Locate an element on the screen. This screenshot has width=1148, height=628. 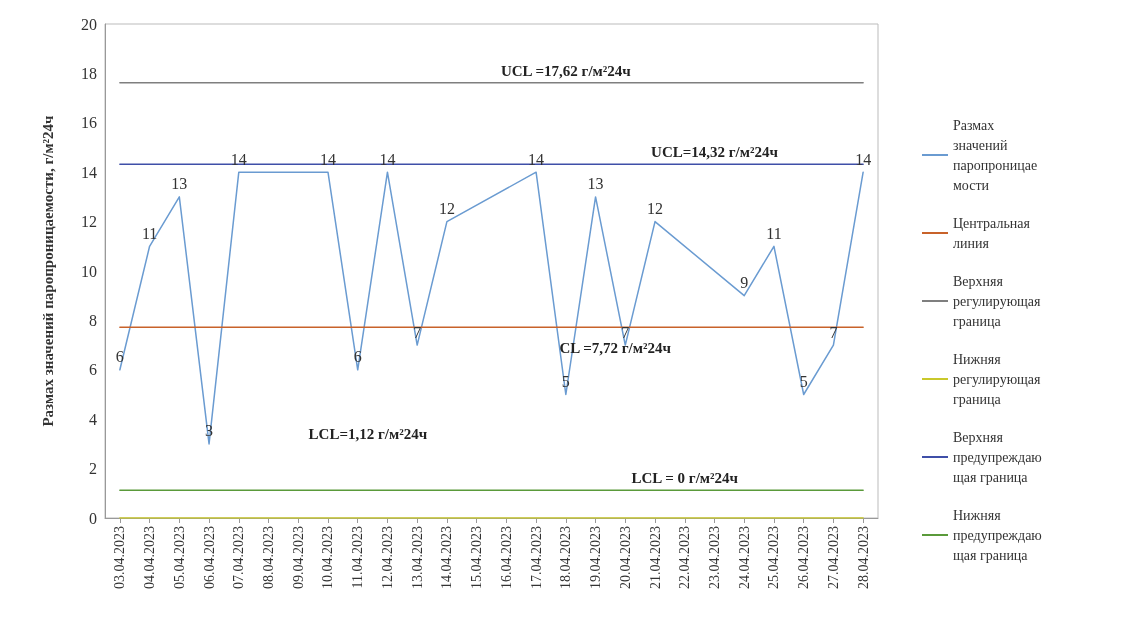
x-tick-label: 04.04.2023 is located at coordinates (150, 557).